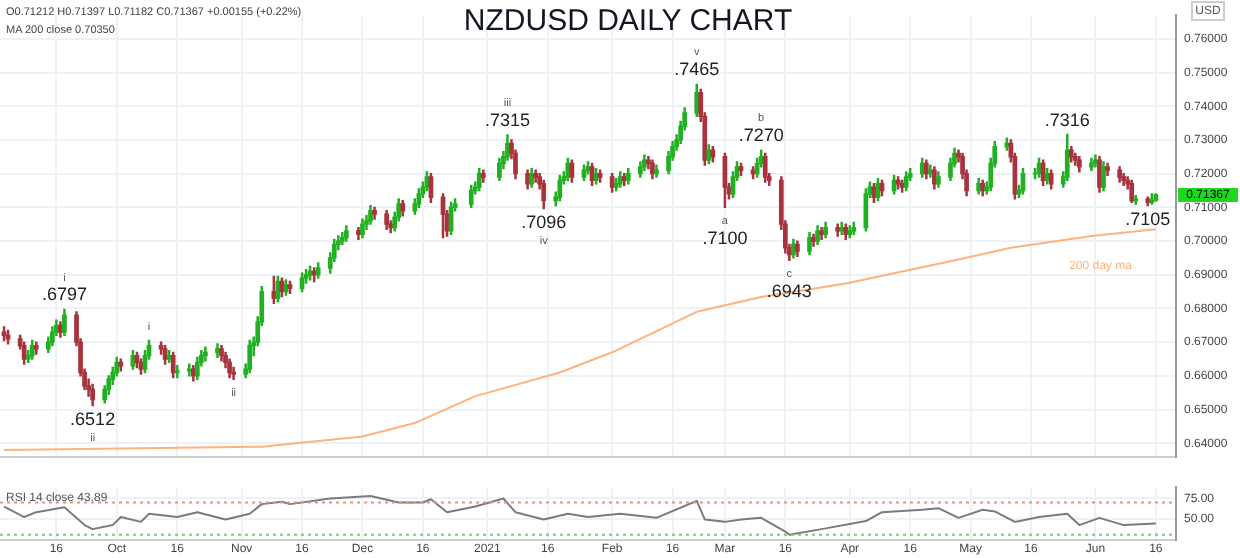 This screenshot has width=1240, height=558. What do you see at coordinates (507, 119) in the screenshot?
I see `annotation: .7315` at bounding box center [507, 119].